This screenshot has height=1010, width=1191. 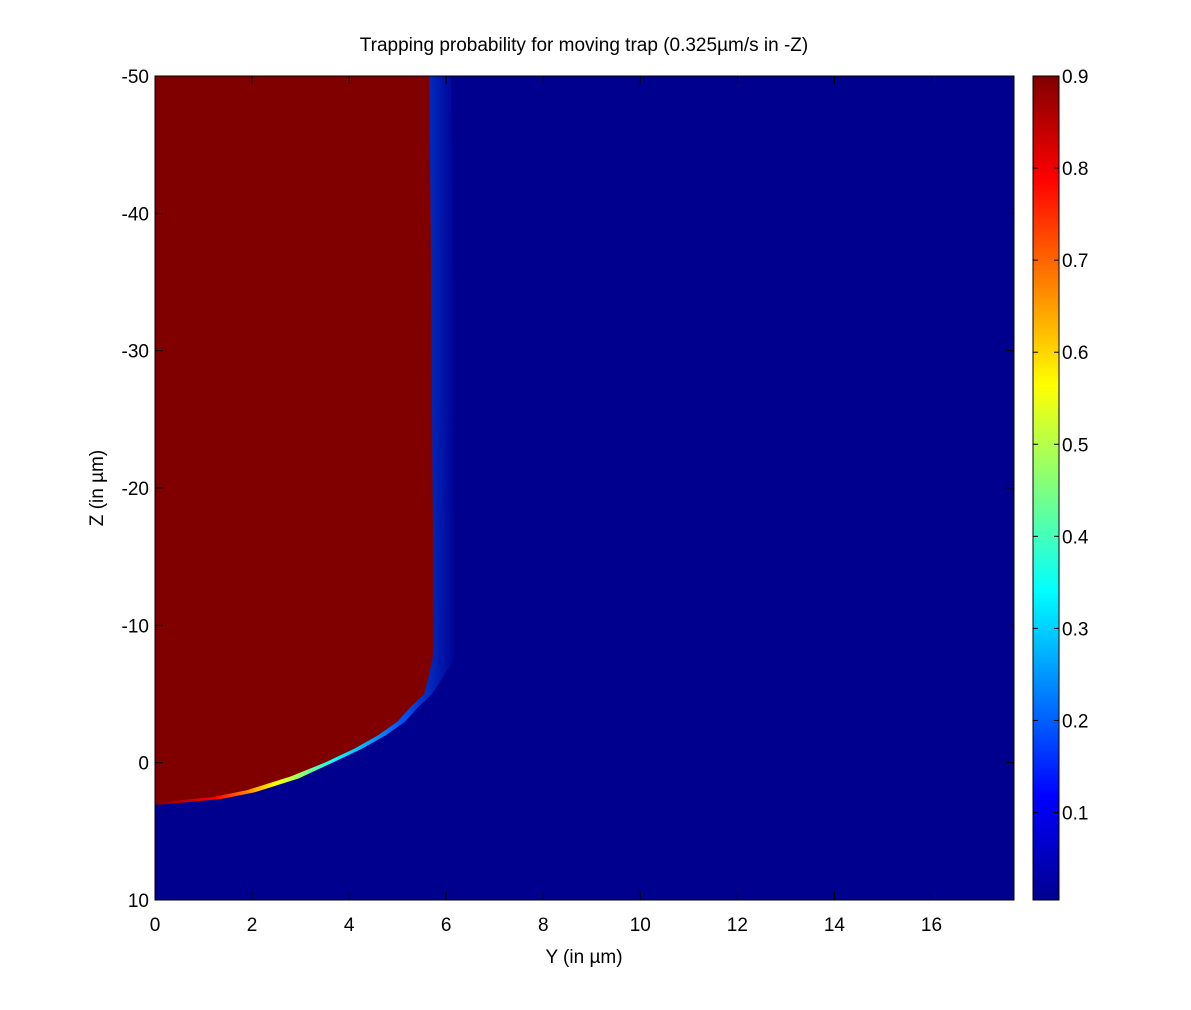 I want to click on y-tick-label: -20, so click(x=135, y=489).